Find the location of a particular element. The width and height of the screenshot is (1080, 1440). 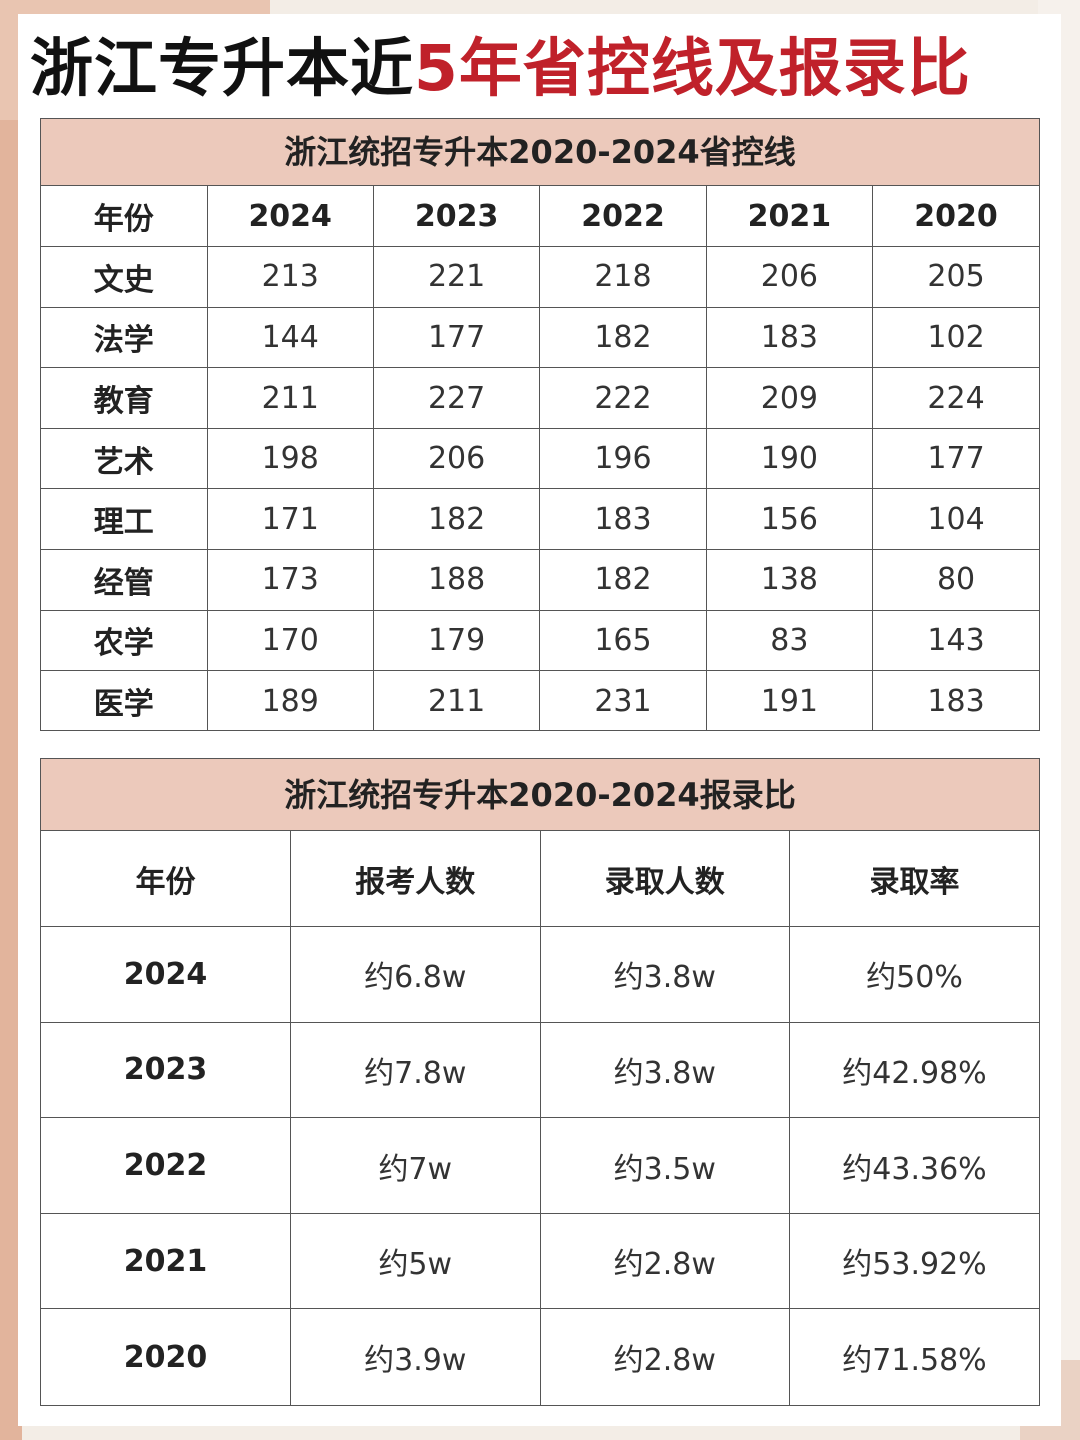

table-cell: 209 is located at coordinates (789, 398).